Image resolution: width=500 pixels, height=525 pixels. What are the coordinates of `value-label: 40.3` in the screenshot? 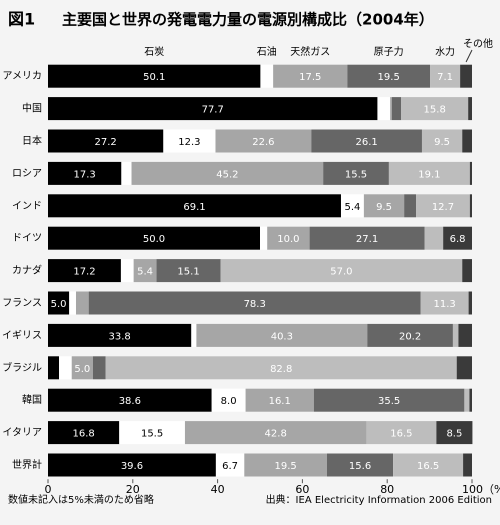 It's located at (282, 336).